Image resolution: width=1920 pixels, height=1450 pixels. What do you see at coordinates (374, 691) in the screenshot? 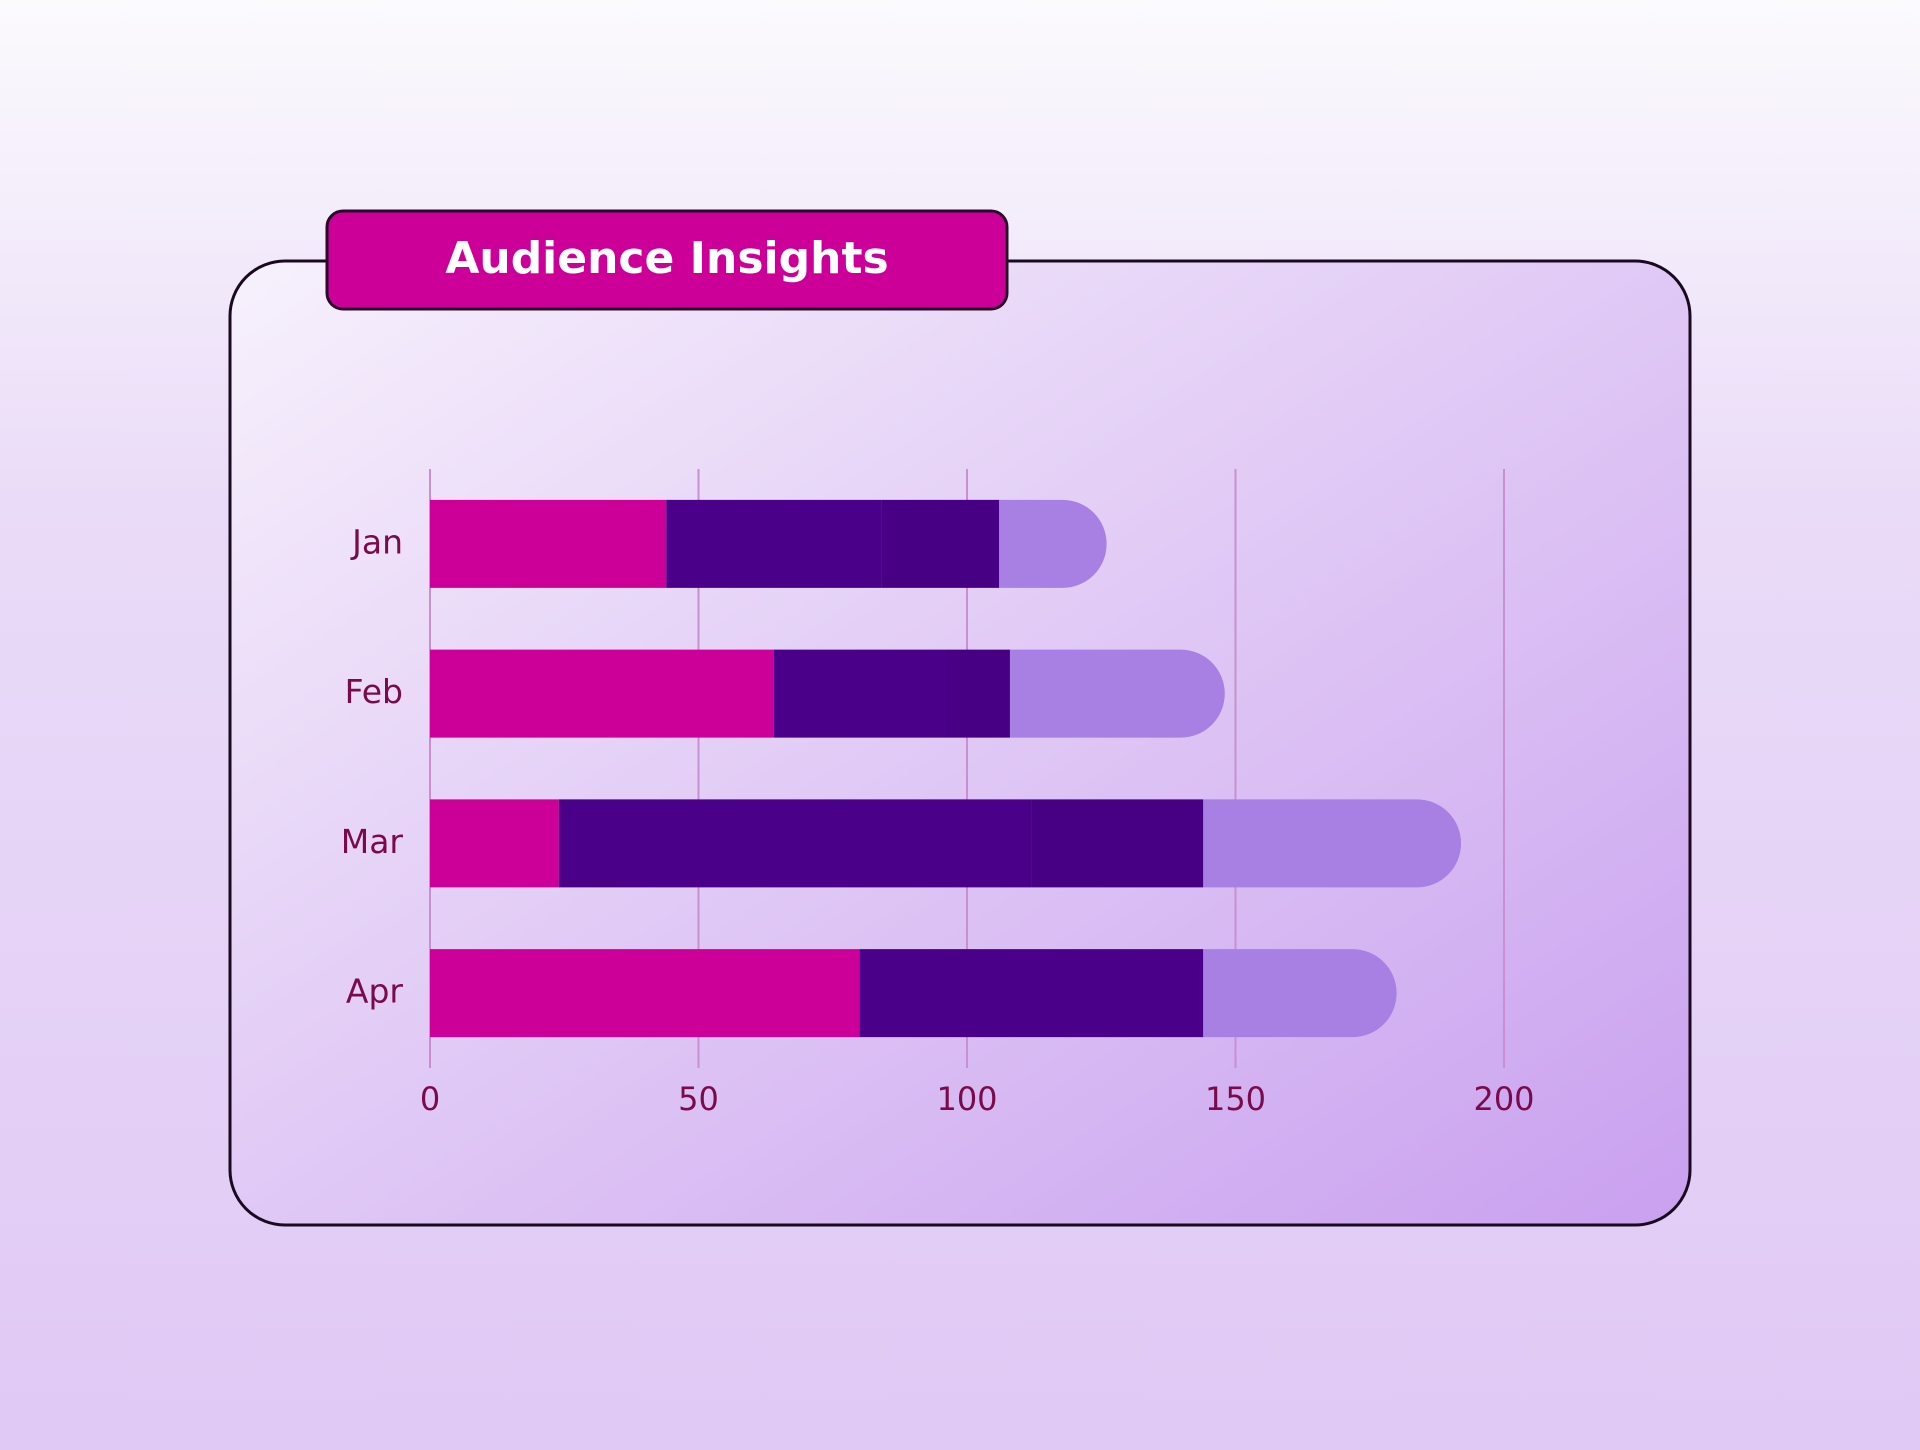
I see `y-tick-label: Feb` at bounding box center [374, 691].